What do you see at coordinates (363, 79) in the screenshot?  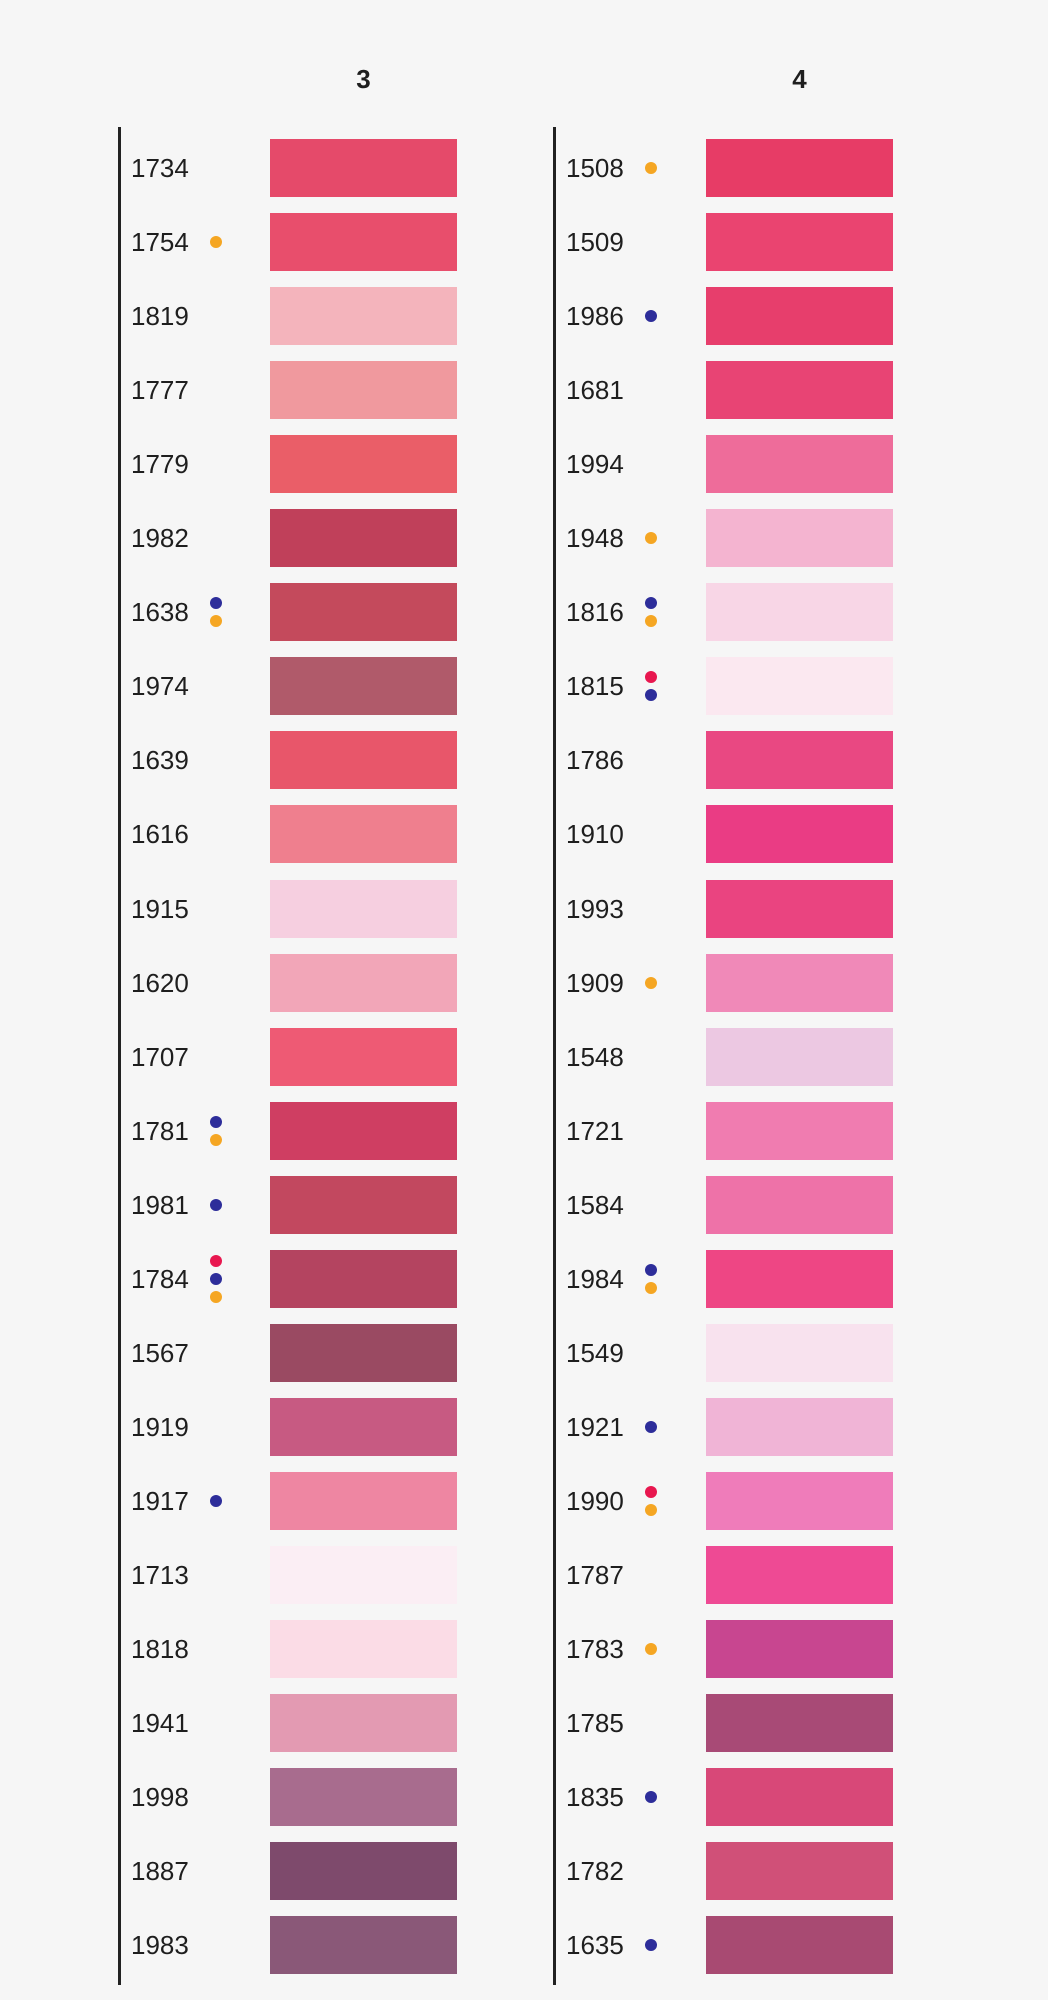 I see `column-header-3: 3` at bounding box center [363, 79].